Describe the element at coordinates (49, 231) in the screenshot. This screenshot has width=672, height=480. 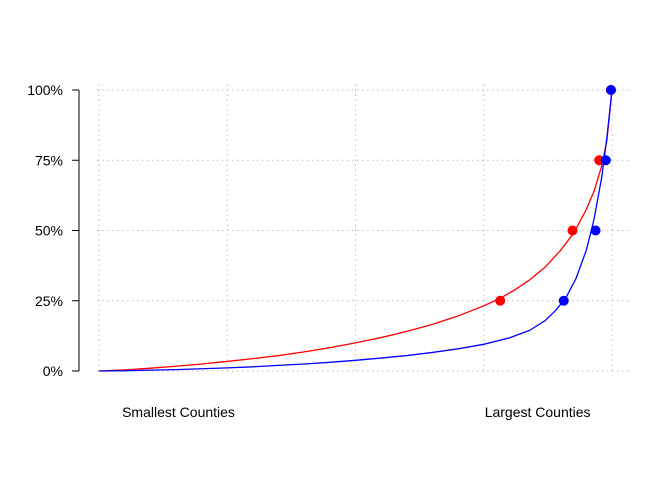
I see `y-tick-label: 50%` at that location.